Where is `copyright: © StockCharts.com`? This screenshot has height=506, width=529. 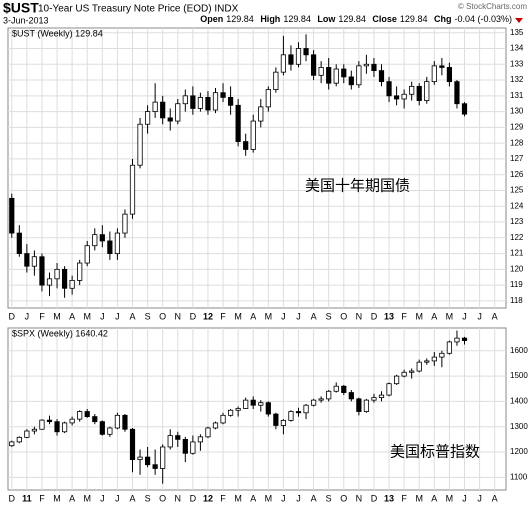
copyright: © StockCharts.com is located at coordinates (492, 6).